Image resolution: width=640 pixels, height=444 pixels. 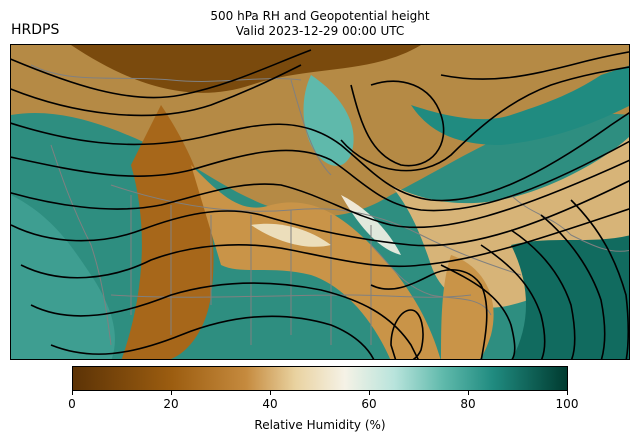 What do you see at coordinates (35, 30) in the screenshot?
I see `model-label: HRDPS` at bounding box center [35, 30].